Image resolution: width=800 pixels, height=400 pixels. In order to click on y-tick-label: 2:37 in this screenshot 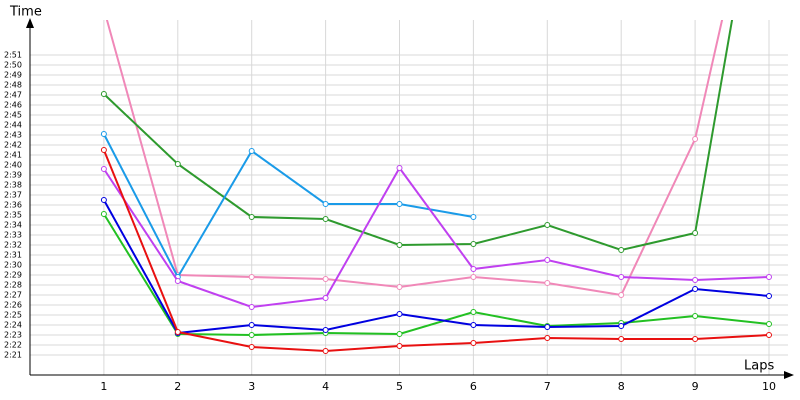, I will do `click(13, 195)`.